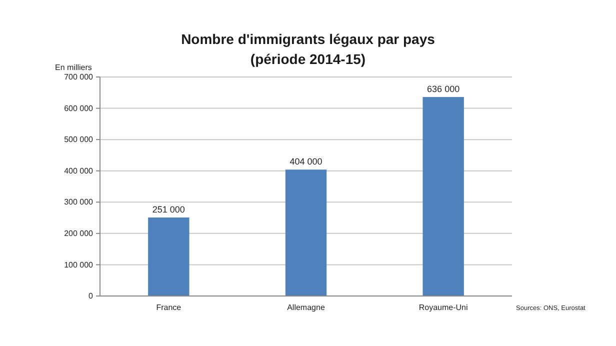  I want to click on x-tick-label: Allemagne, so click(306, 307).